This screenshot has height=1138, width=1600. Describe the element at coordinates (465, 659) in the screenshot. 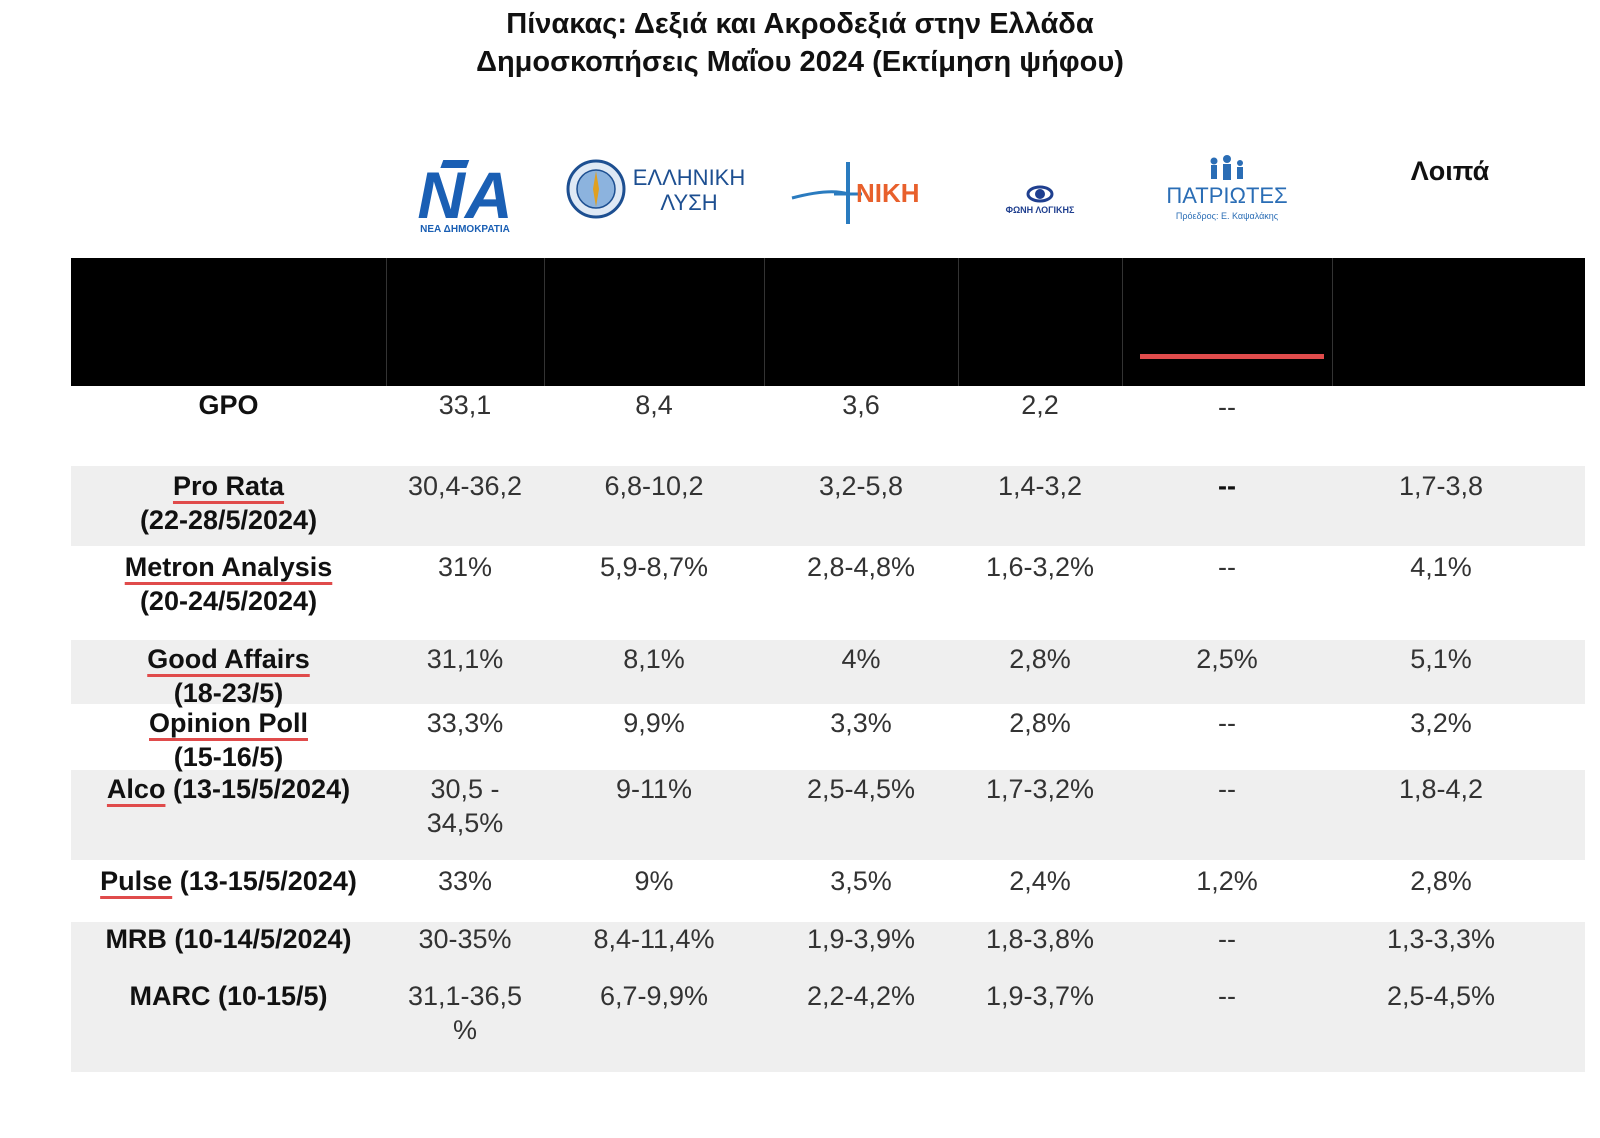

I see `value-nd: 31,1%` at that location.